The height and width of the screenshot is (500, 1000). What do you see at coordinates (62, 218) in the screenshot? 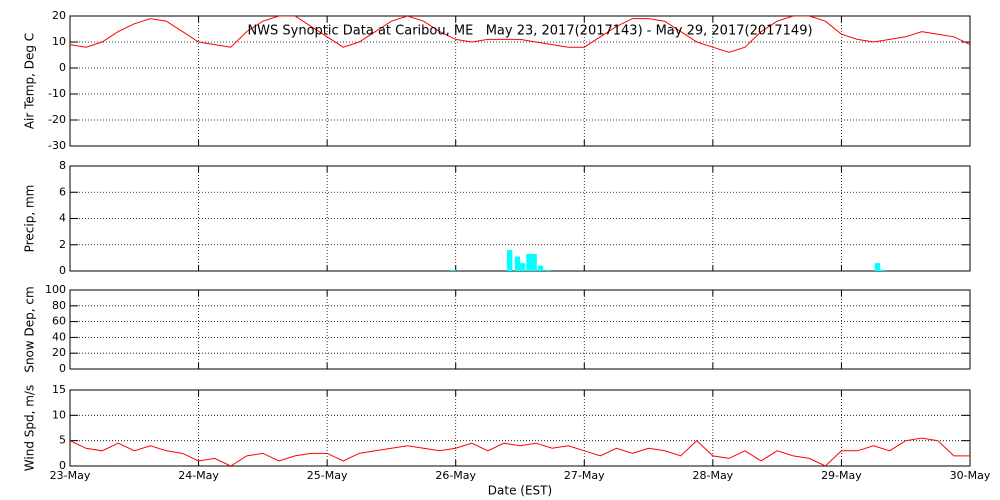
I see `y-tick-label: 4` at bounding box center [62, 218].